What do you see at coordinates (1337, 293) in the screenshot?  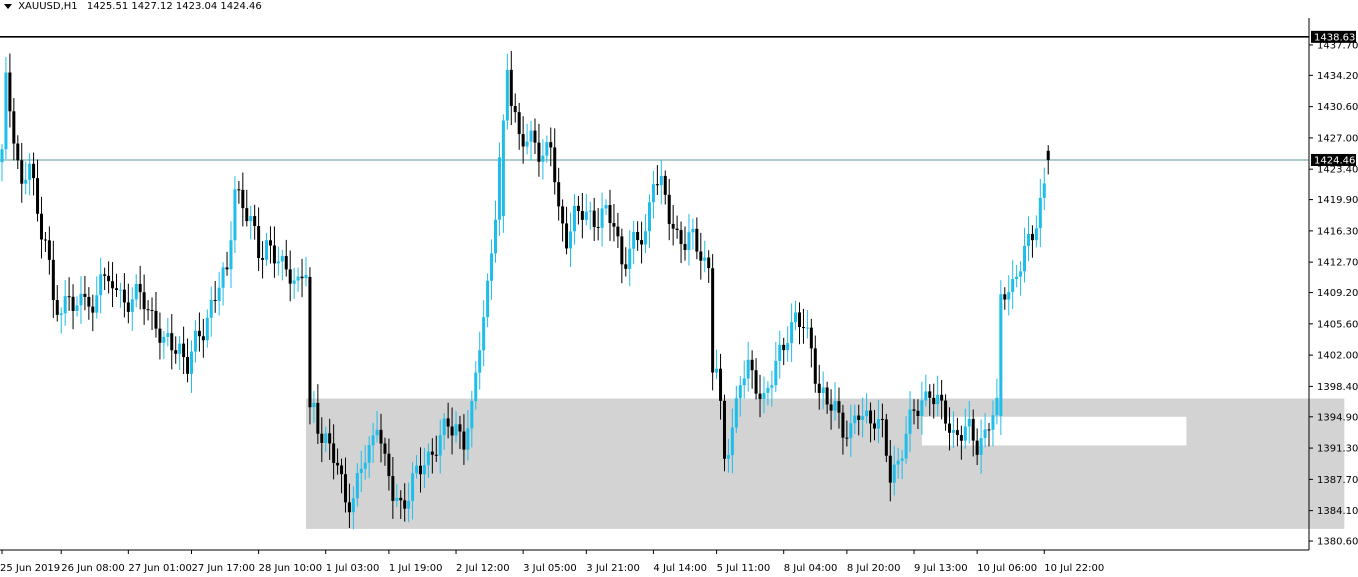 I see `price-tick-label: 1409.20` at bounding box center [1337, 293].